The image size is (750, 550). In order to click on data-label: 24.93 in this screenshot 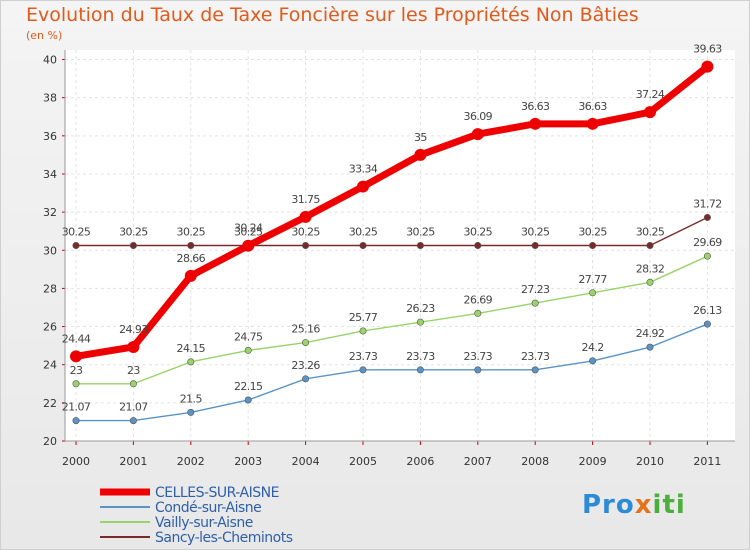, I will do `click(133, 329)`.